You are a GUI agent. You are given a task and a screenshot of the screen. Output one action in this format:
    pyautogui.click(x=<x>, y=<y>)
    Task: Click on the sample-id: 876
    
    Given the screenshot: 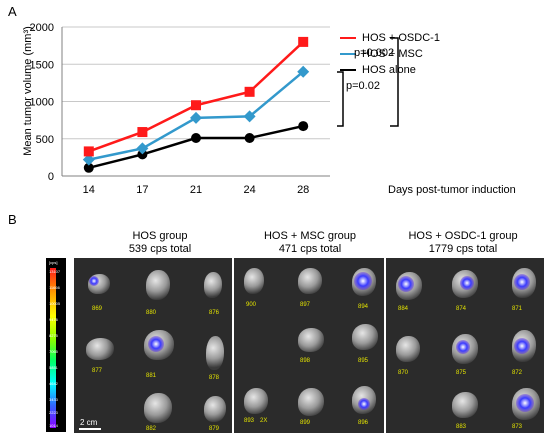 What is the action you would take?
    pyautogui.click(x=214, y=313)
    